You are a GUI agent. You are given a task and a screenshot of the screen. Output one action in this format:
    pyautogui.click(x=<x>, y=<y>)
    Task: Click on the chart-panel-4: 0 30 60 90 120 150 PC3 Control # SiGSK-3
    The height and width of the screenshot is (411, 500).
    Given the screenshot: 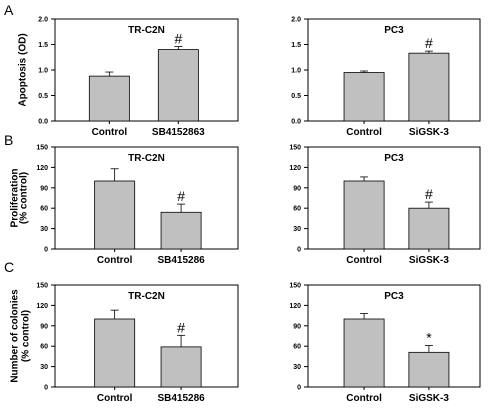 What is the action you would take?
    pyautogui.click(x=385, y=205)
    